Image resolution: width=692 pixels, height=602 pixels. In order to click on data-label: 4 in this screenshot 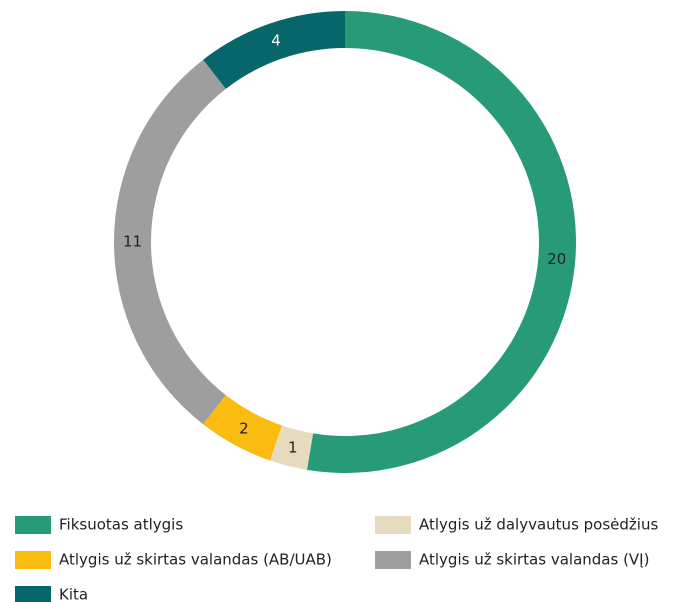, I will do `click(276, 41)`.